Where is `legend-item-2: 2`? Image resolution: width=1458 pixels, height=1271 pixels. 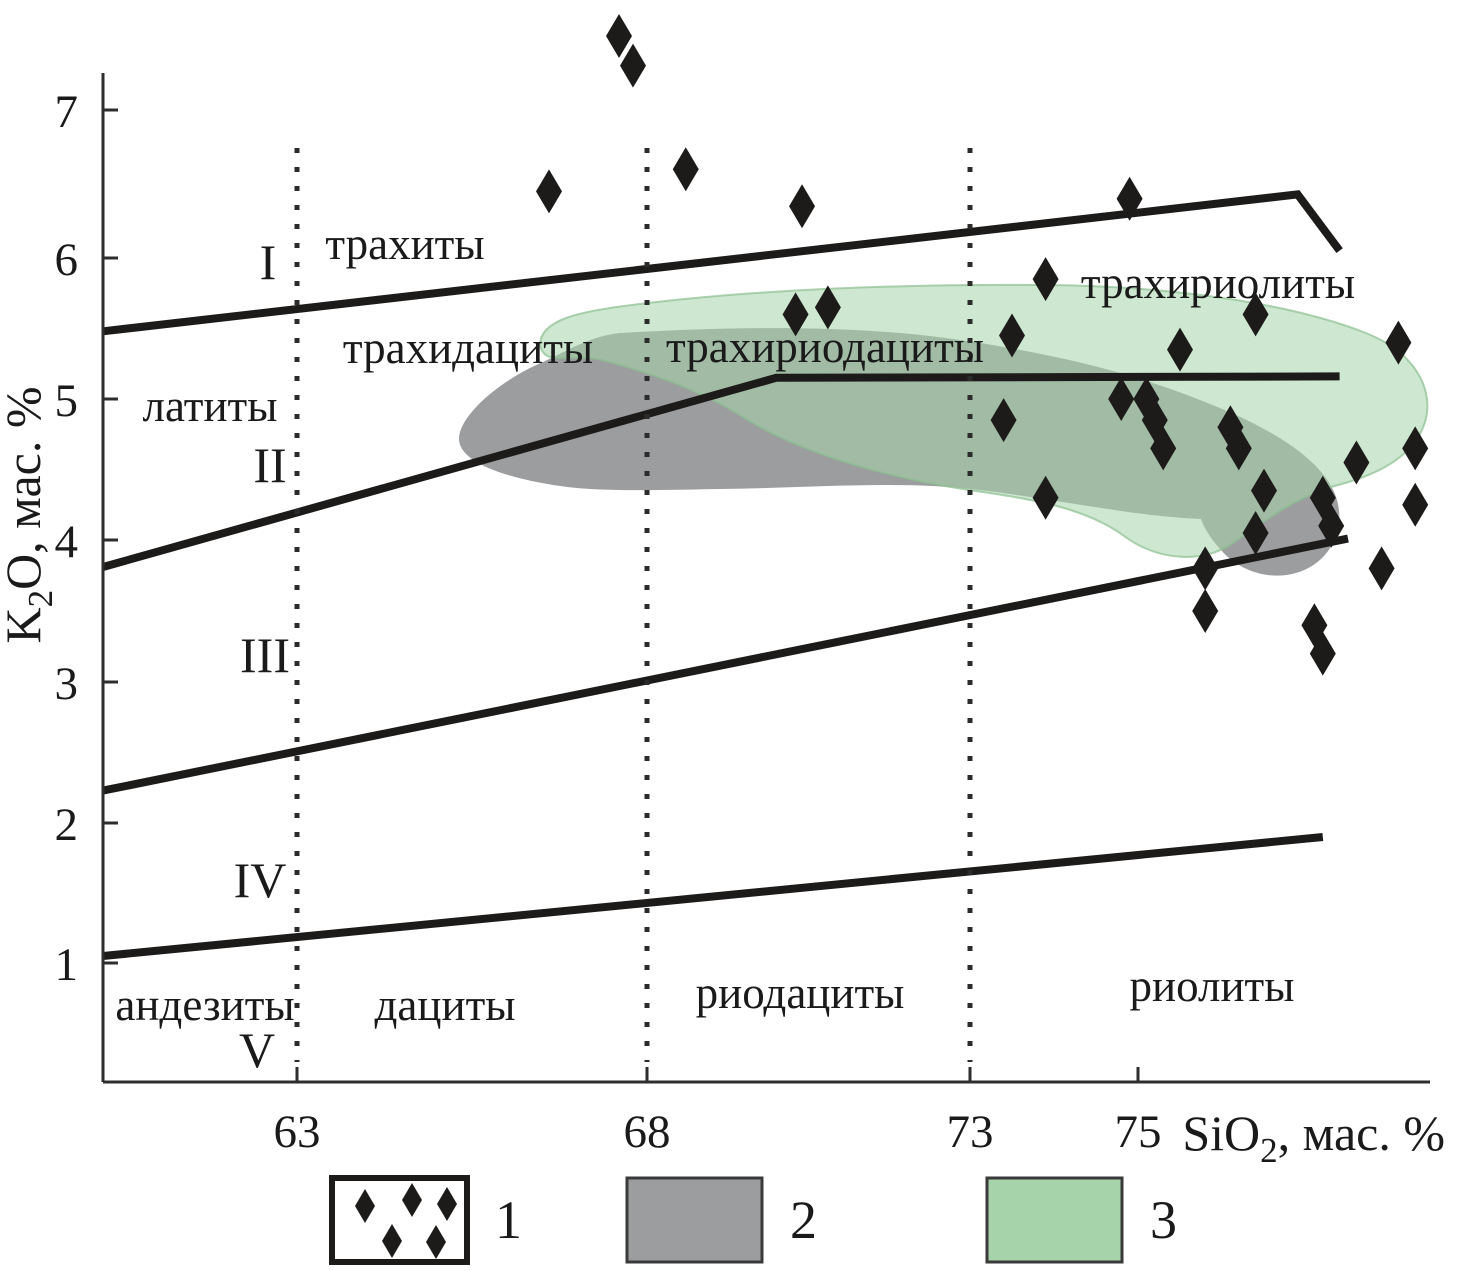
legend-item-2: 2 is located at coordinates (721, 1220).